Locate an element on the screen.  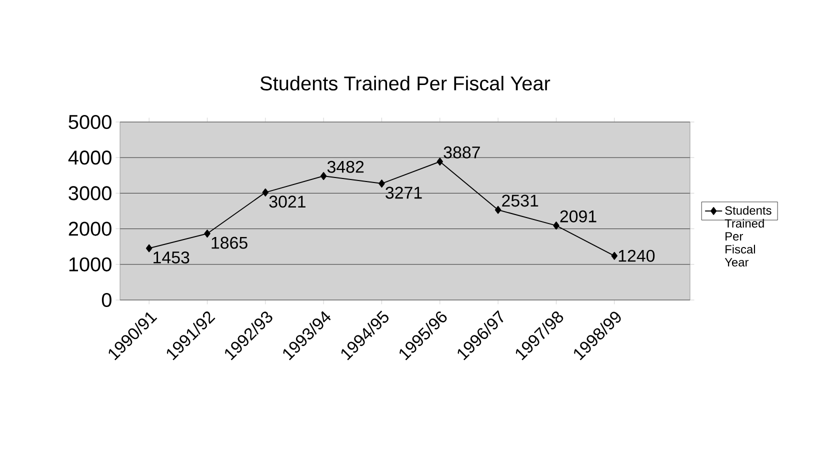
data-label: 1453 is located at coordinates (172, 257).